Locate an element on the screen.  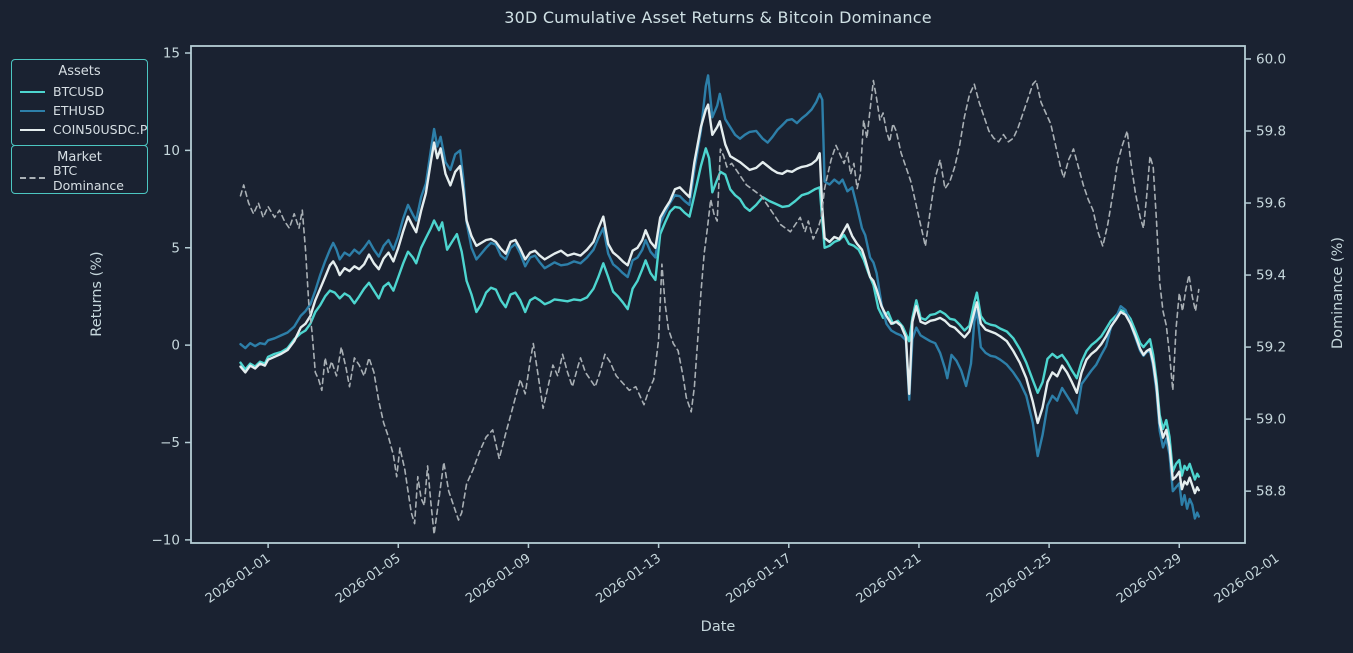
legend-item-btc-dominance: BTC Dominance is located at coordinates (79, 178).